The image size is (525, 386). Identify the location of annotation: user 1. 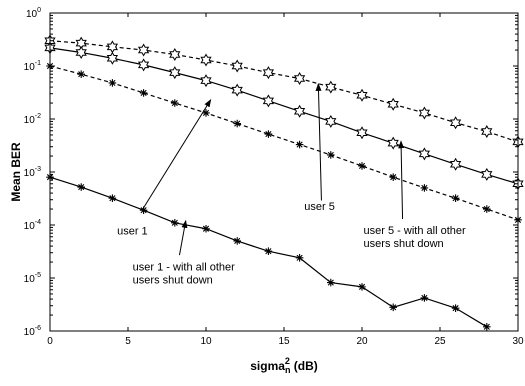
(164, 168).